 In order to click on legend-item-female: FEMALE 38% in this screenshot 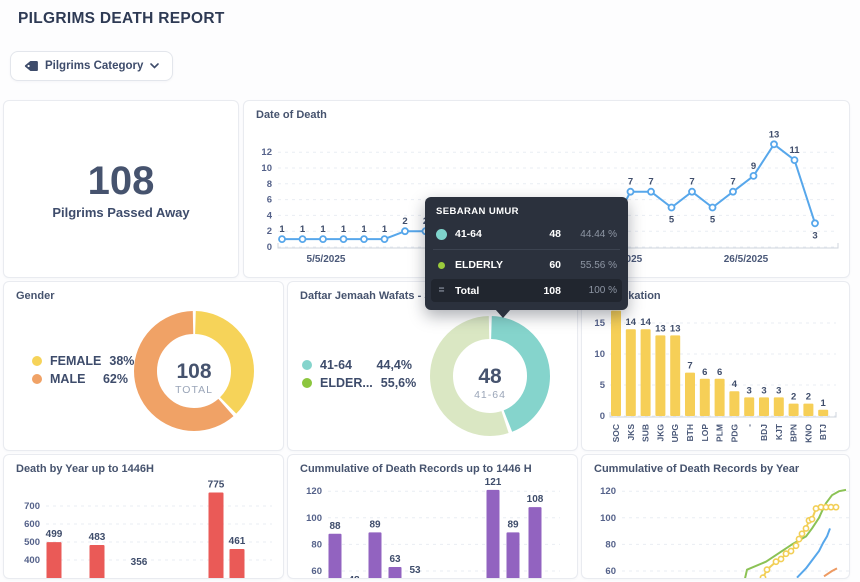, I will do `click(83, 361)`.